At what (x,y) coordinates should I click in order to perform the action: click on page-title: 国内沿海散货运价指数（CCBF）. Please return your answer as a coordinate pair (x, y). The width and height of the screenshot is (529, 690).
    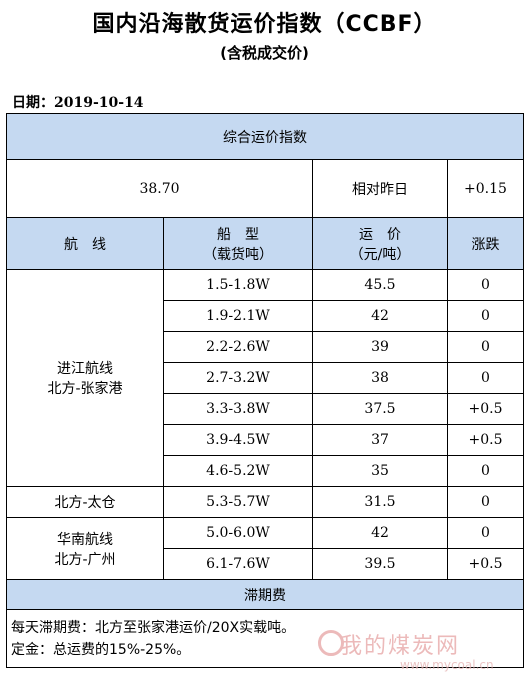
    Looking at the image, I should click on (264, 24).